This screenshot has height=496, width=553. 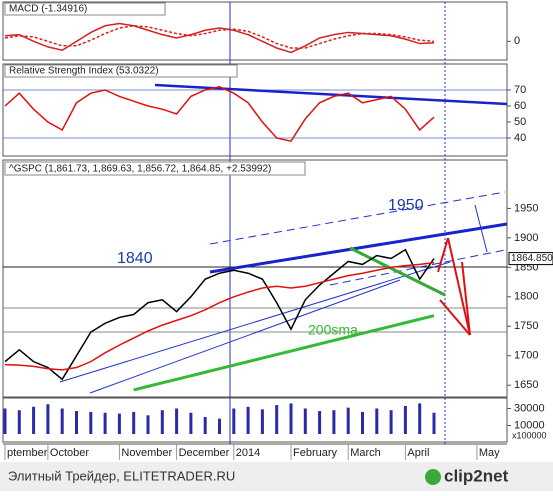 What do you see at coordinates (529, 425) in the screenshot?
I see `y-tick-label: 10000` at bounding box center [529, 425].